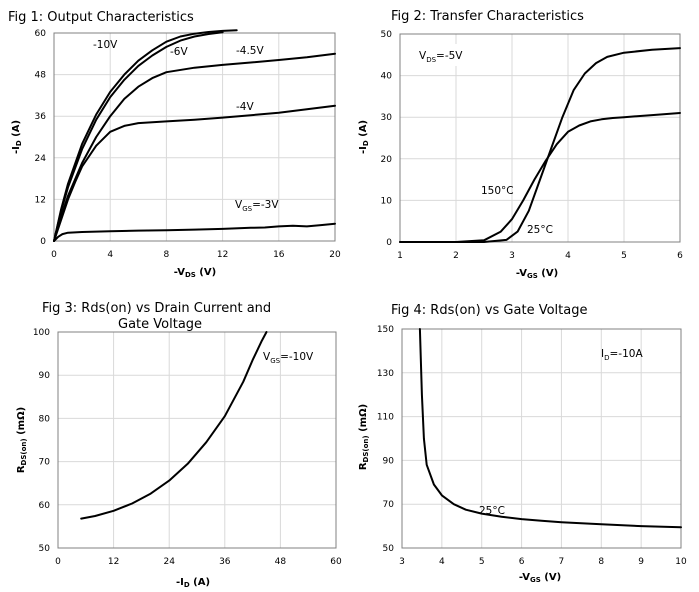 This screenshot has width=699, height=592. I want to click on fig1-series-4-line, so click(194, 232).